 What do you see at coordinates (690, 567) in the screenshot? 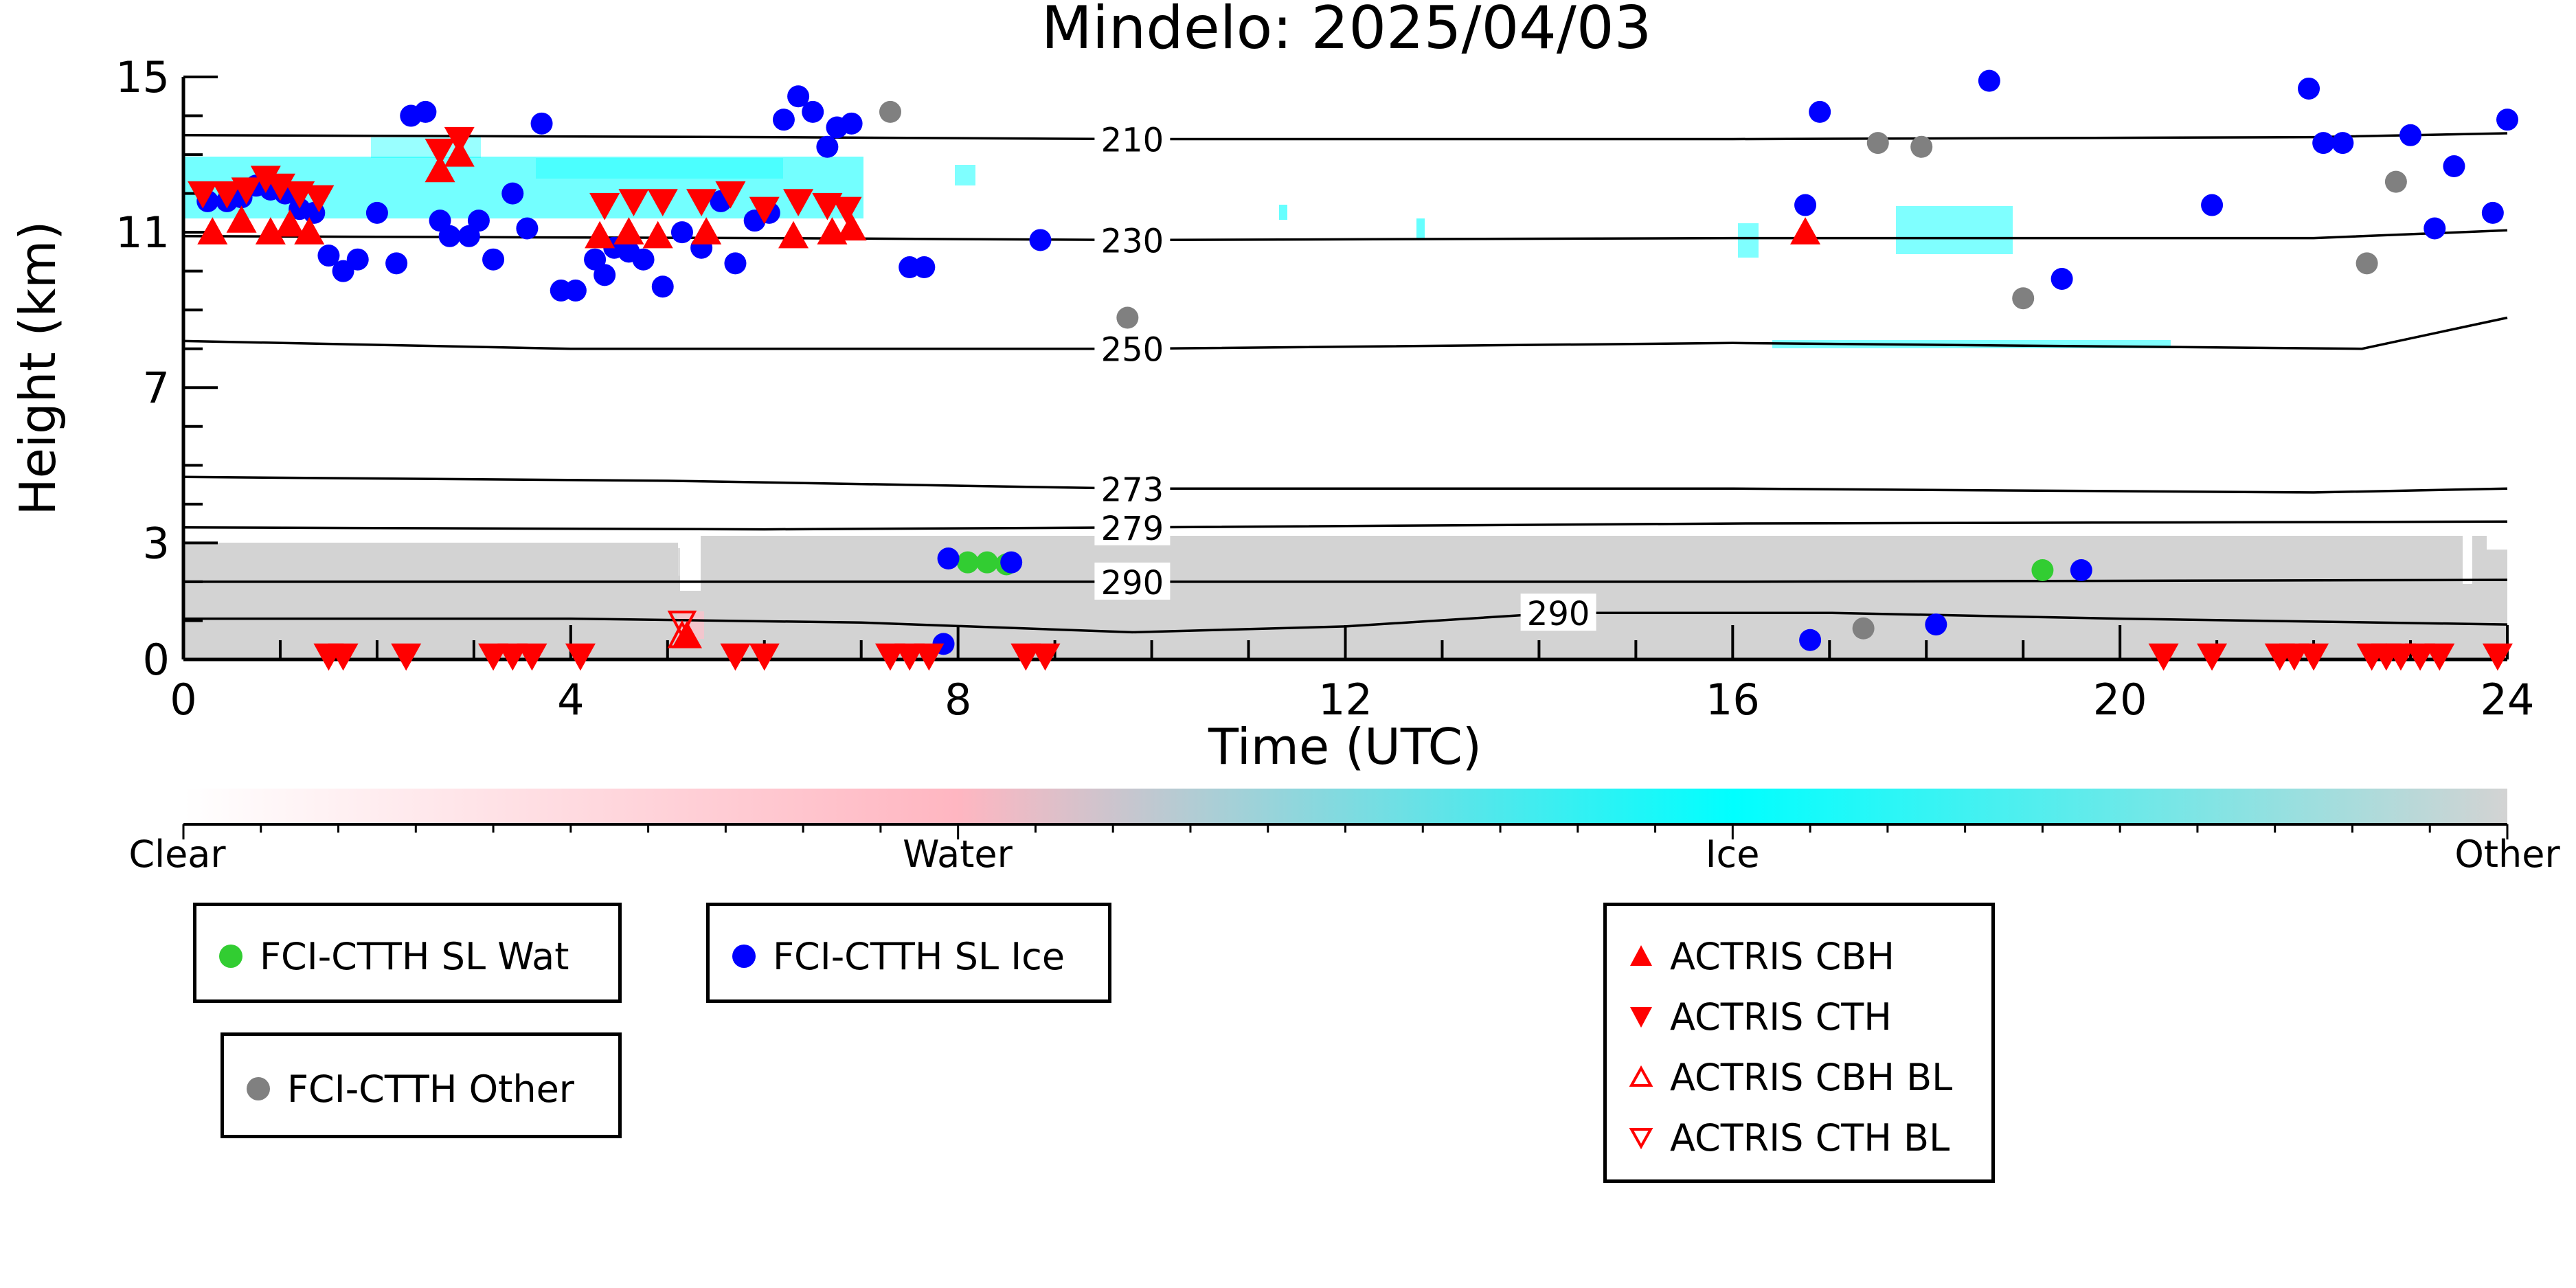
I see `mid-cloud-gap` at bounding box center [690, 567].